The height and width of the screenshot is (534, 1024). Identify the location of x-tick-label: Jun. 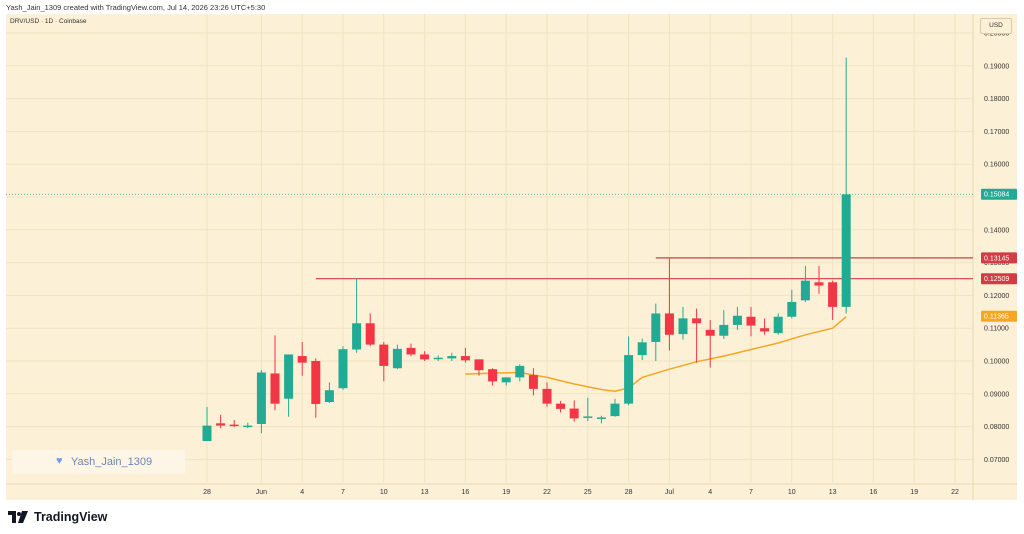
(261, 492).